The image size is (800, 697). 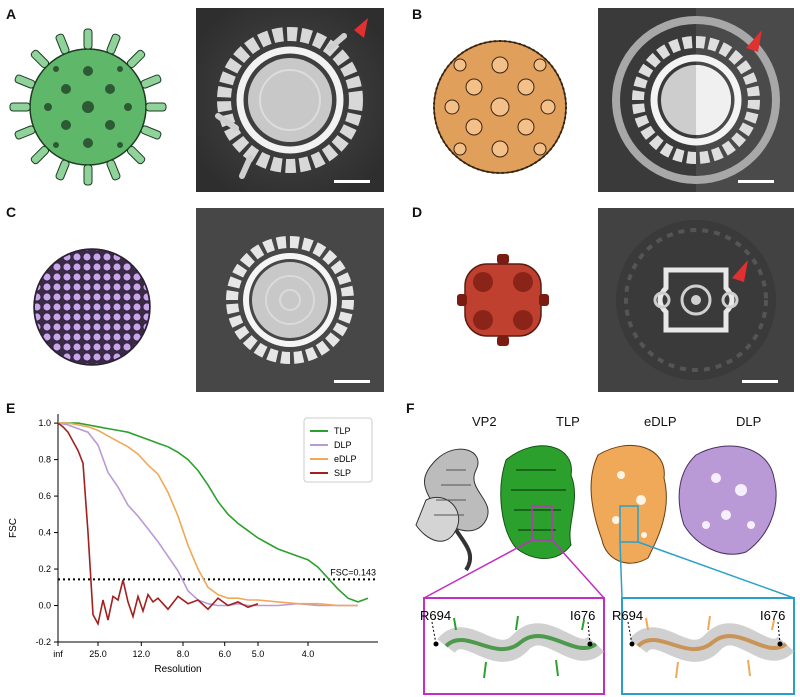 I want to click on y-tick-label: 0.2, so click(x=44, y=569).